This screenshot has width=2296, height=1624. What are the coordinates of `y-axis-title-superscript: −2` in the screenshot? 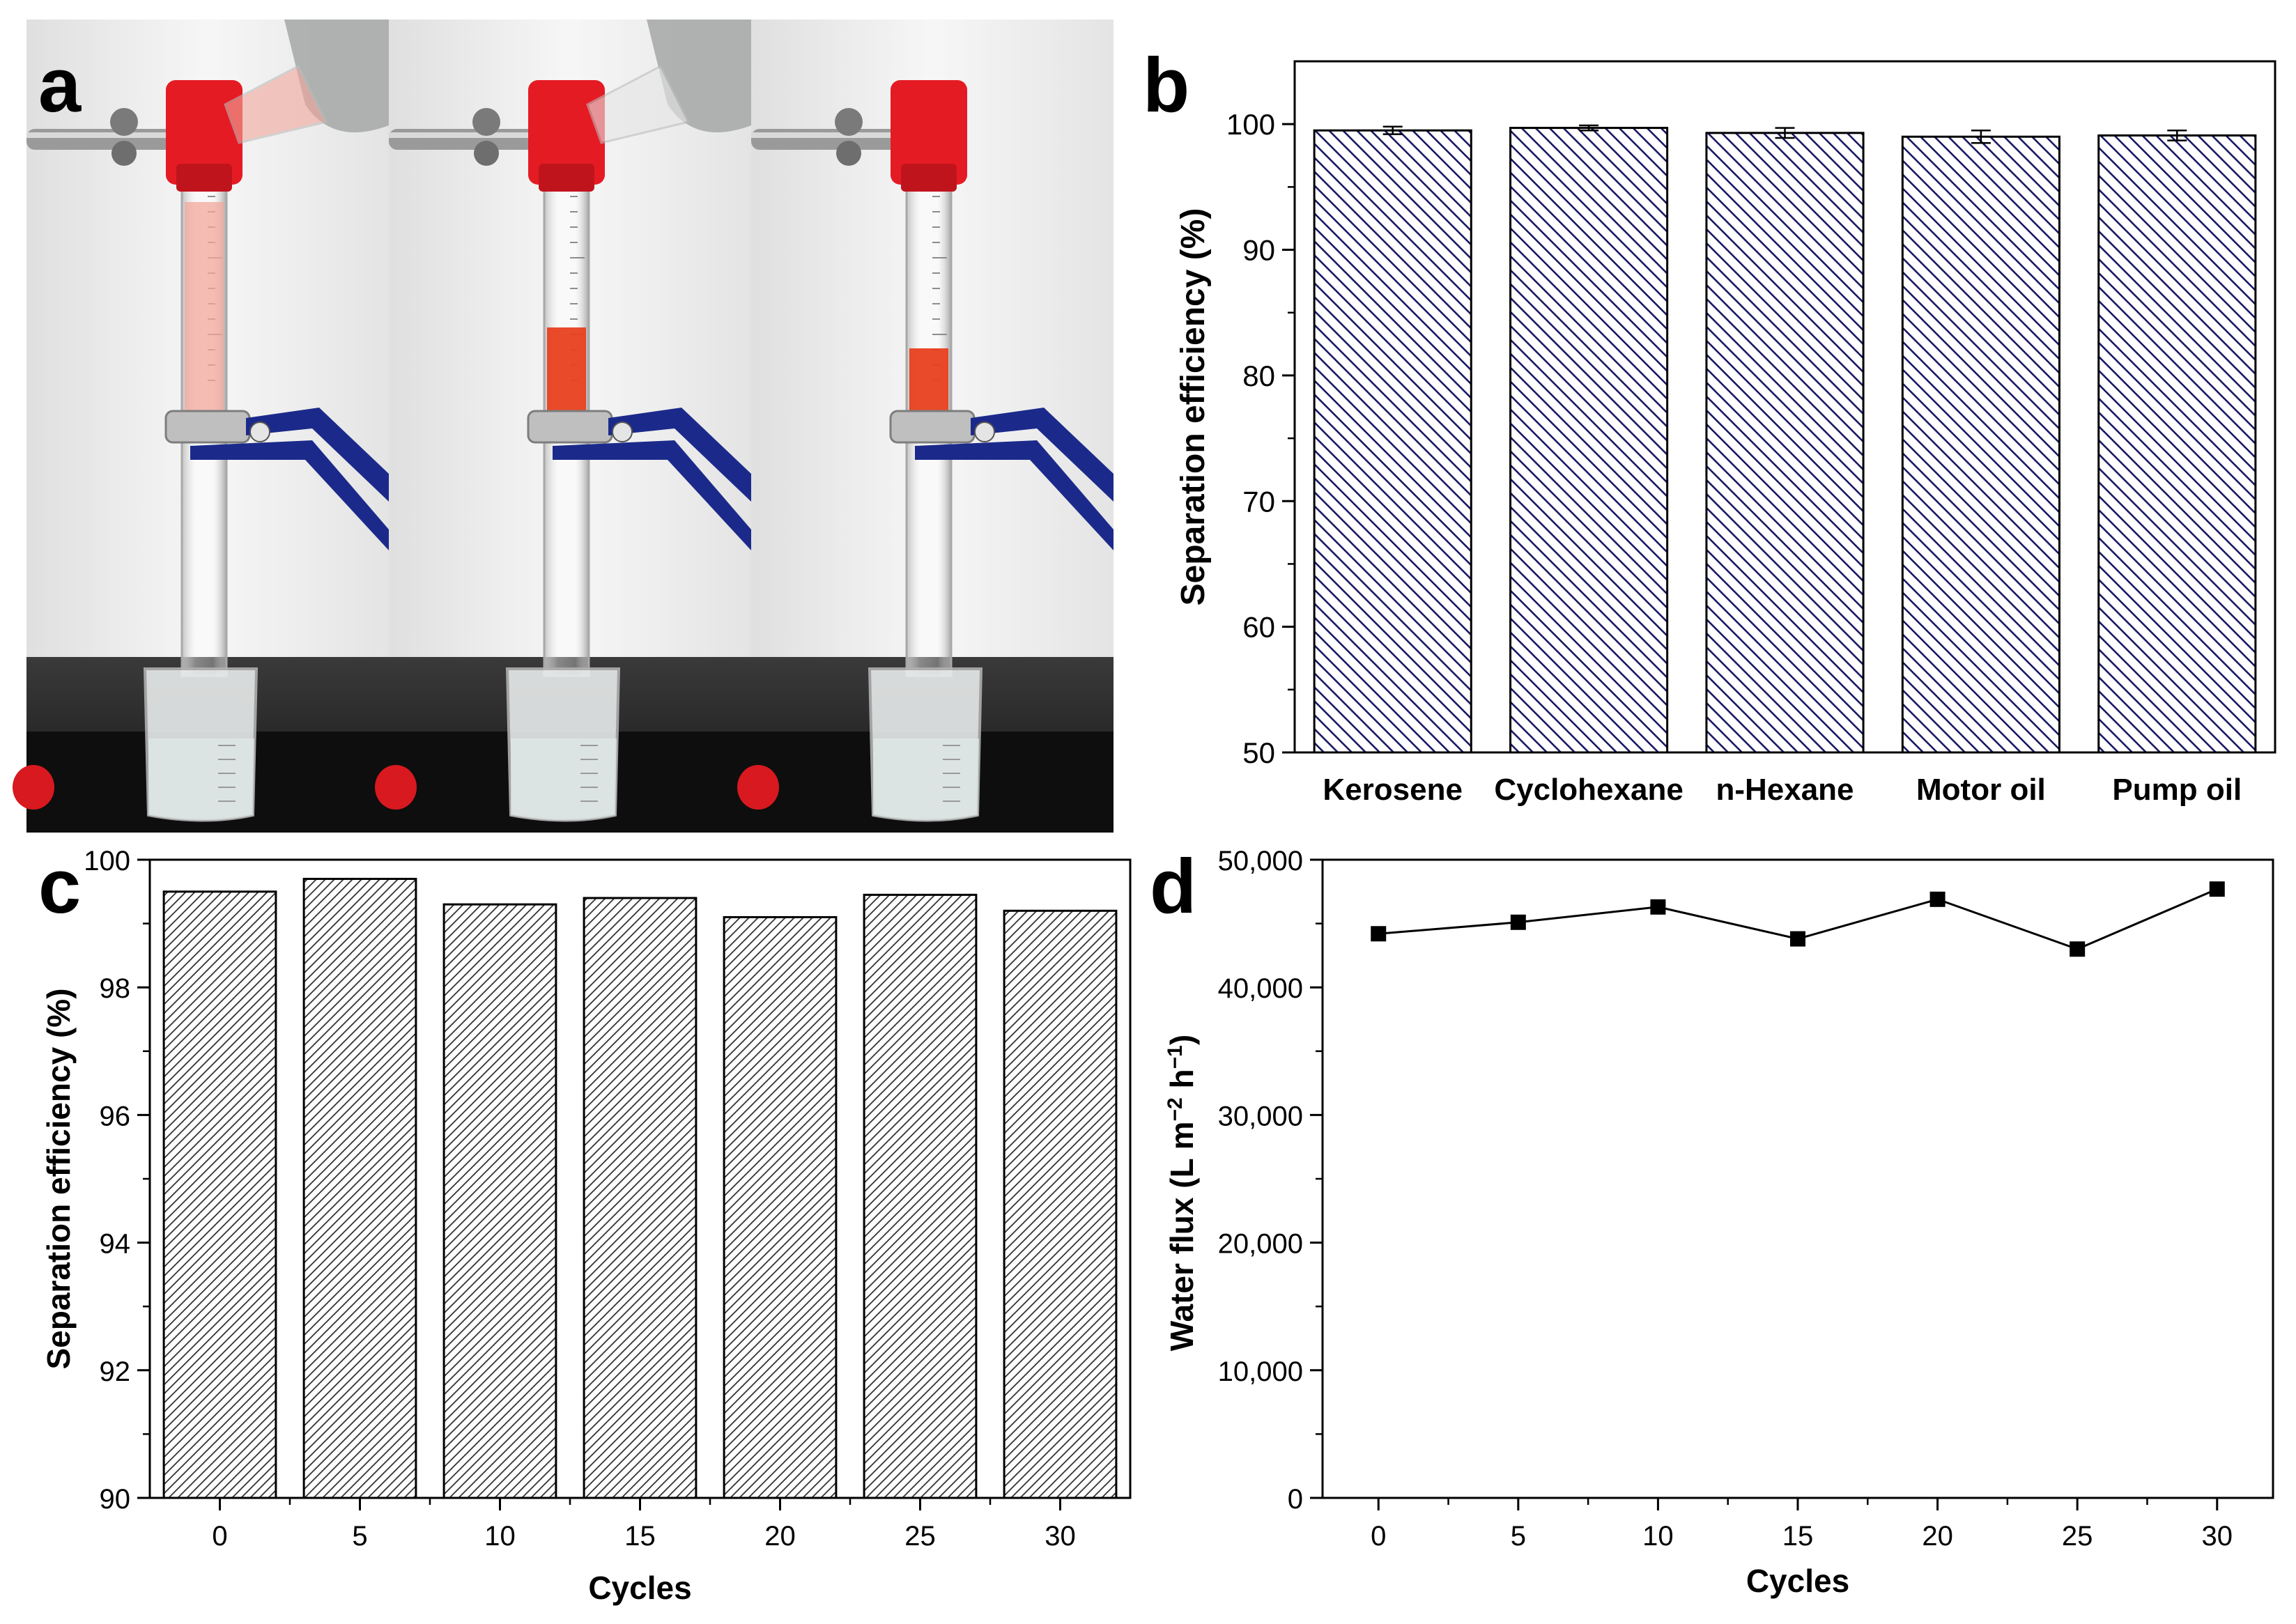 It's located at (1175, 1109).